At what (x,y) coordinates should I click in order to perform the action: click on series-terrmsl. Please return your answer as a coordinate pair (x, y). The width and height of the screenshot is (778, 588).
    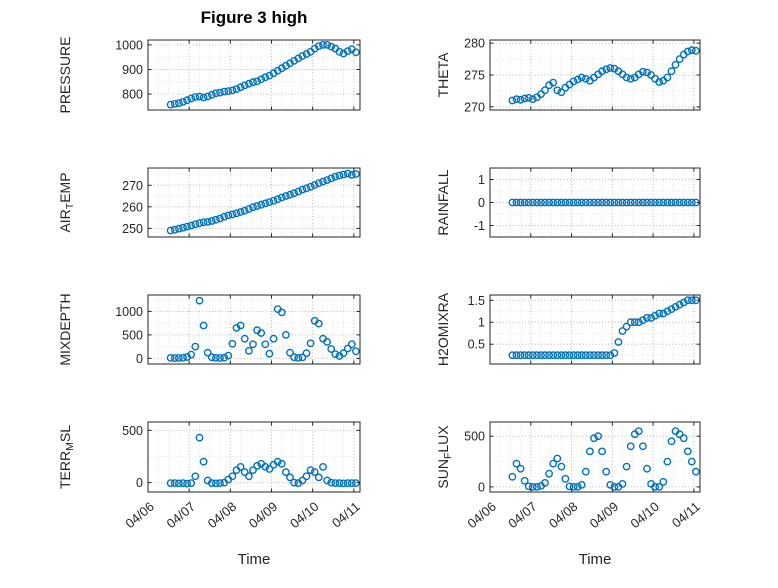
    Looking at the image, I should click on (263, 460).